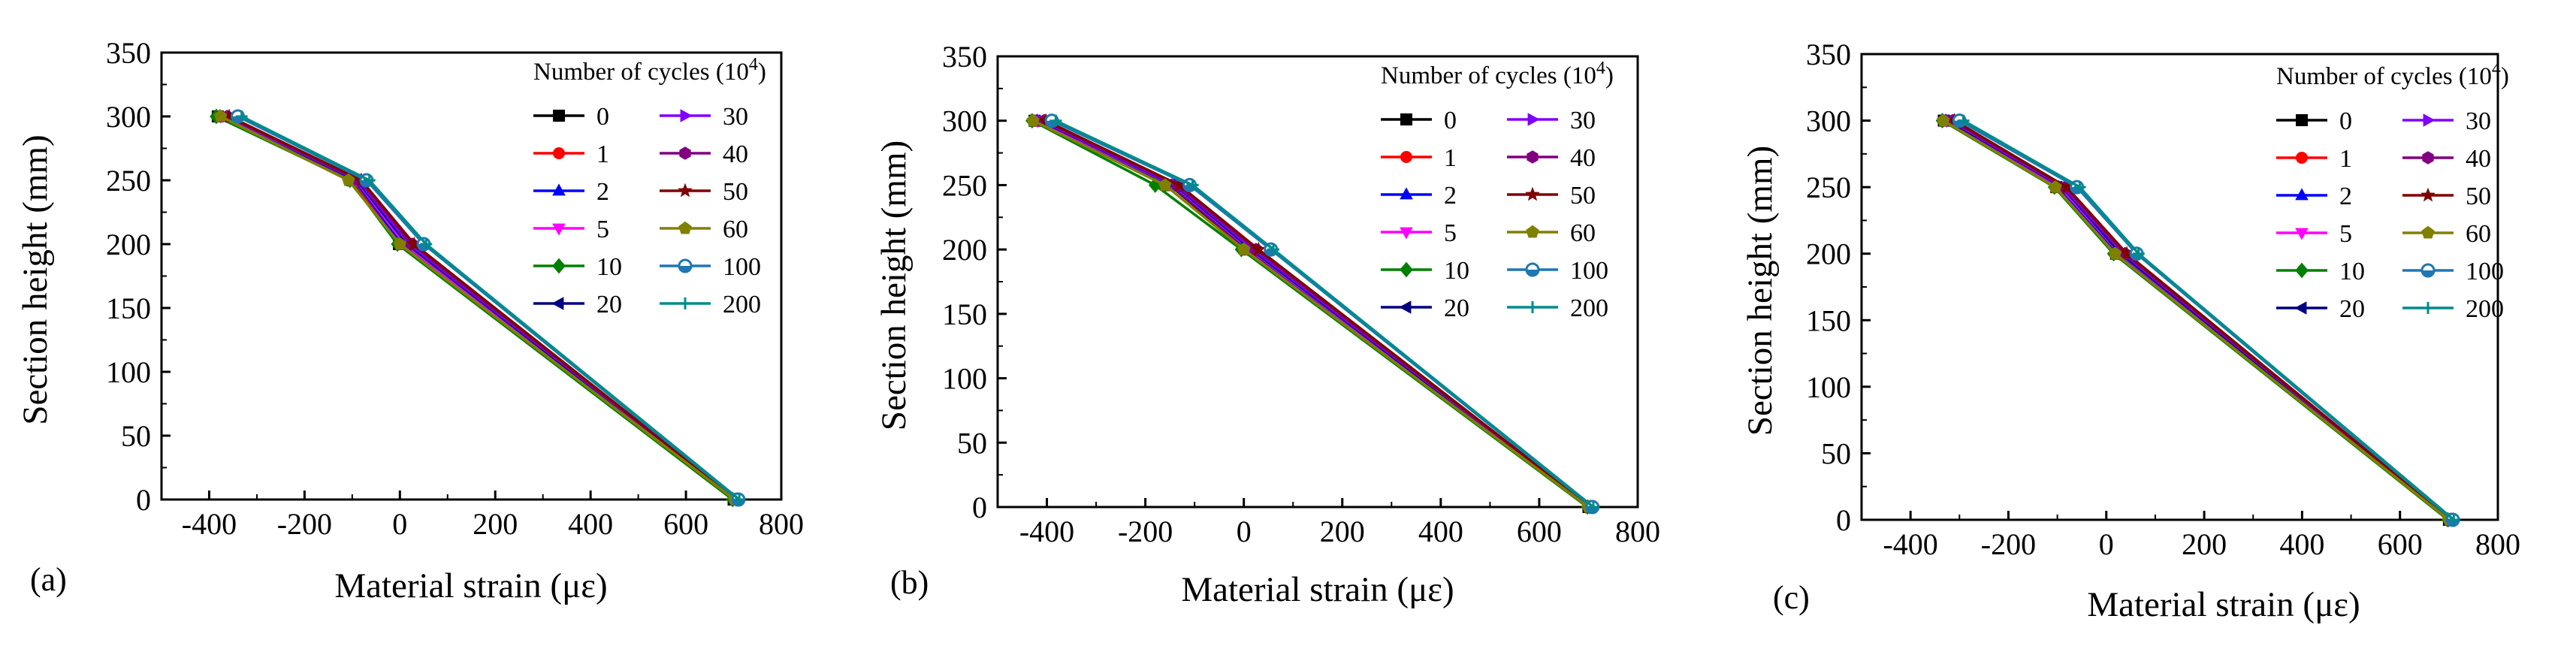 The image size is (2576, 649). I want to click on legend-label: 30, so click(2478, 121).